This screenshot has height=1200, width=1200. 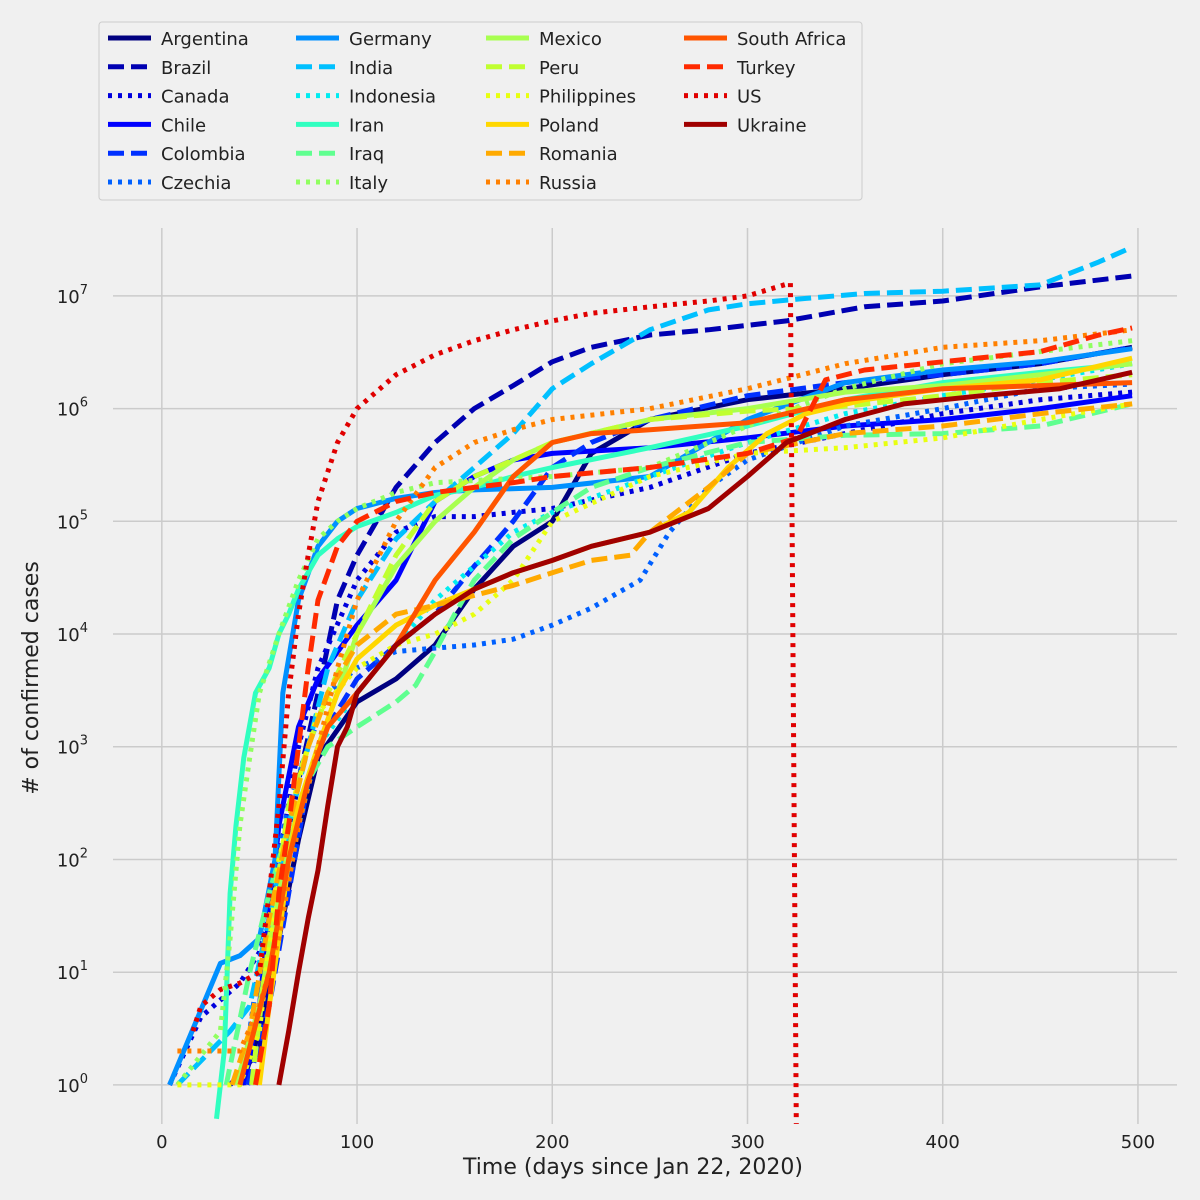 I want to click on legend-label: Canada, so click(x=195, y=97).